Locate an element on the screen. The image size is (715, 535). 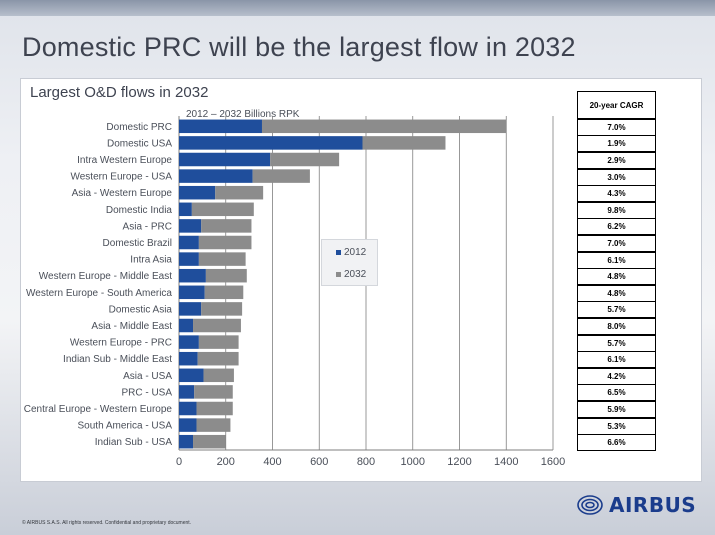
cagr-value-20: 6.6% is located at coordinates (616, 443).